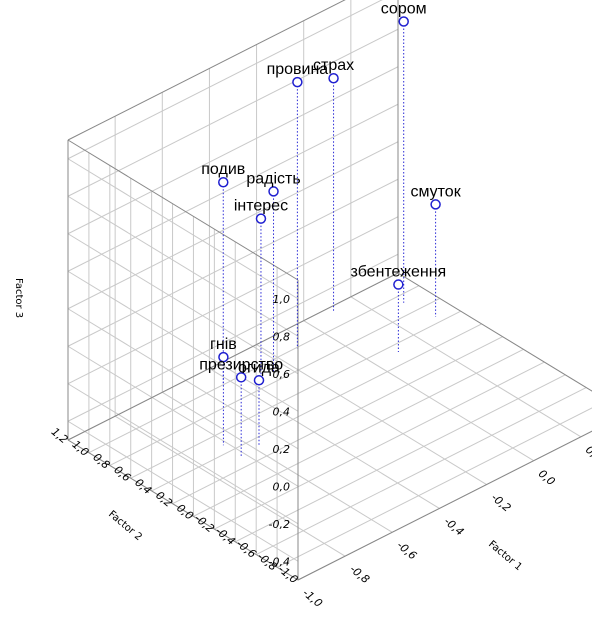 This screenshot has height=619, width=592. What do you see at coordinates (81, 448) in the screenshot?
I see `y-tick-label: 1,0` at bounding box center [81, 448].